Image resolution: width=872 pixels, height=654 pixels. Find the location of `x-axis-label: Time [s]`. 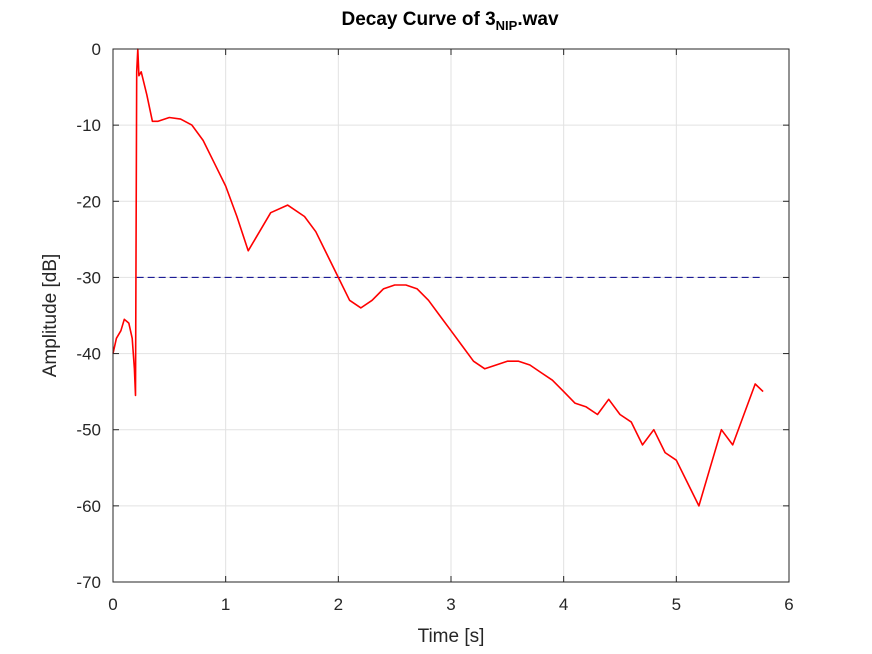

x-axis-label: Time [s] is located at coordinates (451, 636).